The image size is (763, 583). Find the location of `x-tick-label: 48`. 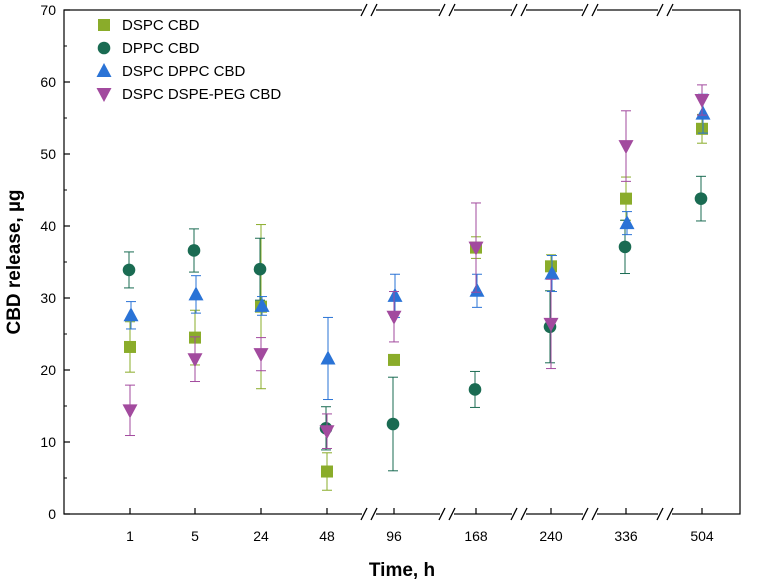

x-tick-label: 48 is located at coordinates (327, 536).